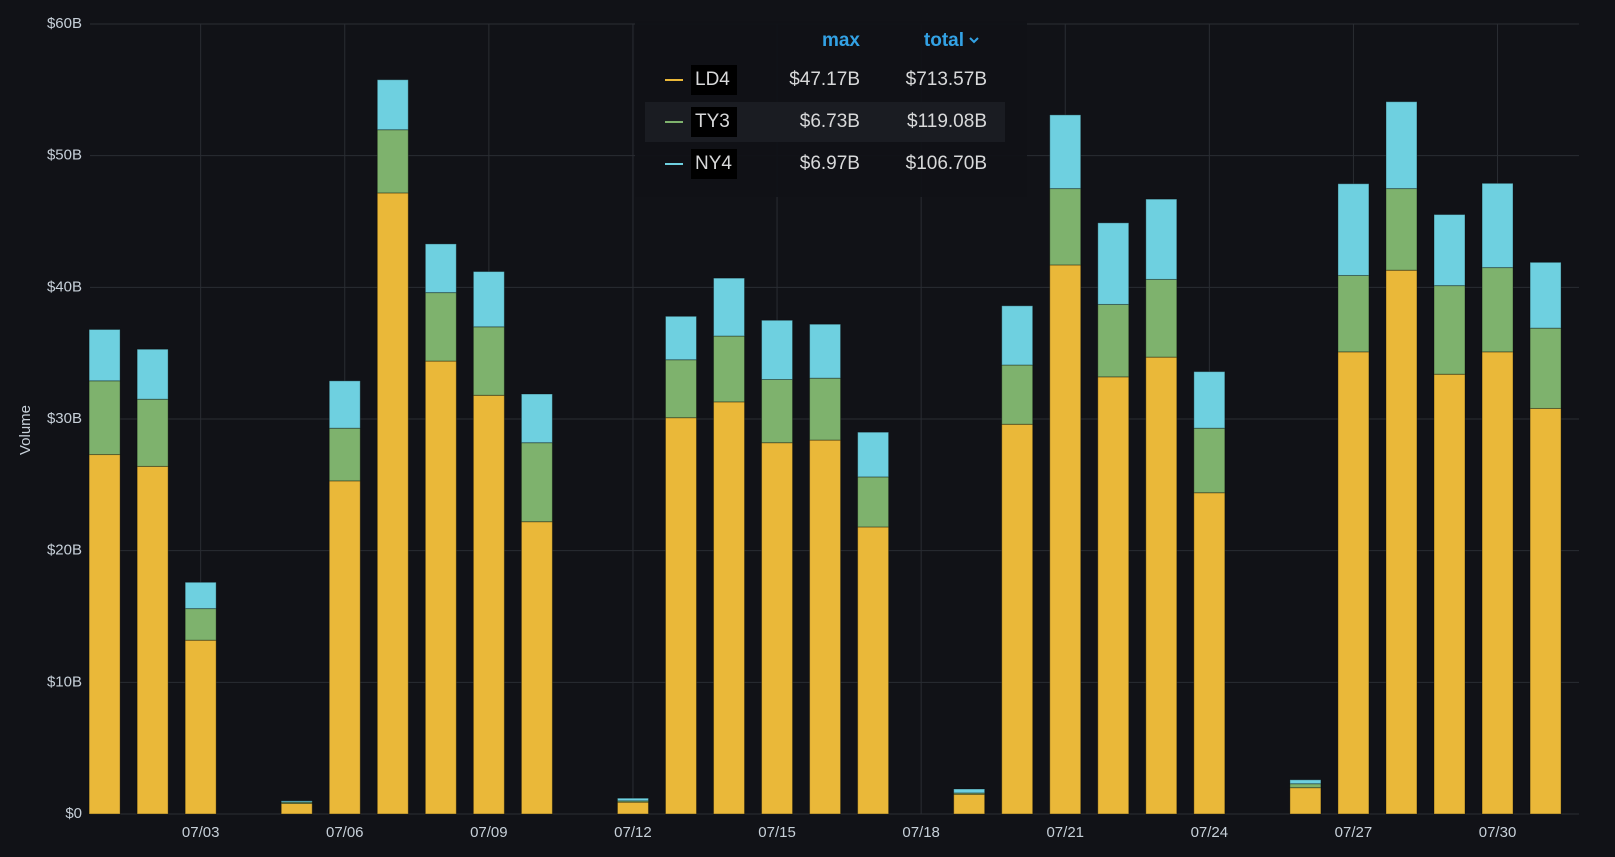 This screenshot has width=1615, height=857. What do you see at coordinates (974, 40) in the screenshot?
I see `sort-icon` at bounding box center [974, 40].